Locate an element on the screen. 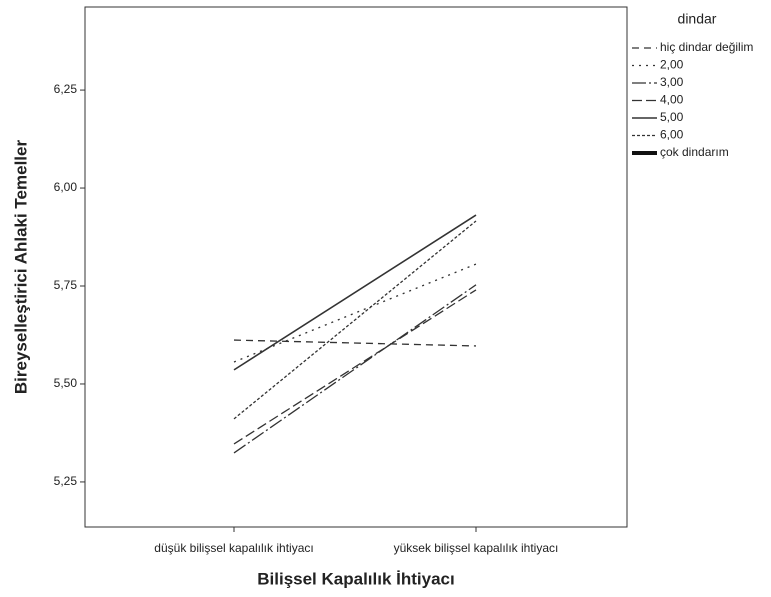 The width and height of the screenshot is (771, 597). y-tick-label: 5,25 is located at coordinates (66, 481).